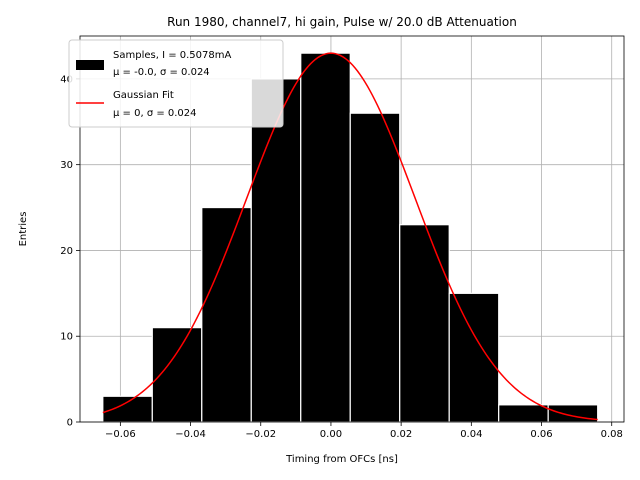 The height and width of the screenshot is (480, 640). I want to click on x-tick-label: 0.06, so click(541, 434).